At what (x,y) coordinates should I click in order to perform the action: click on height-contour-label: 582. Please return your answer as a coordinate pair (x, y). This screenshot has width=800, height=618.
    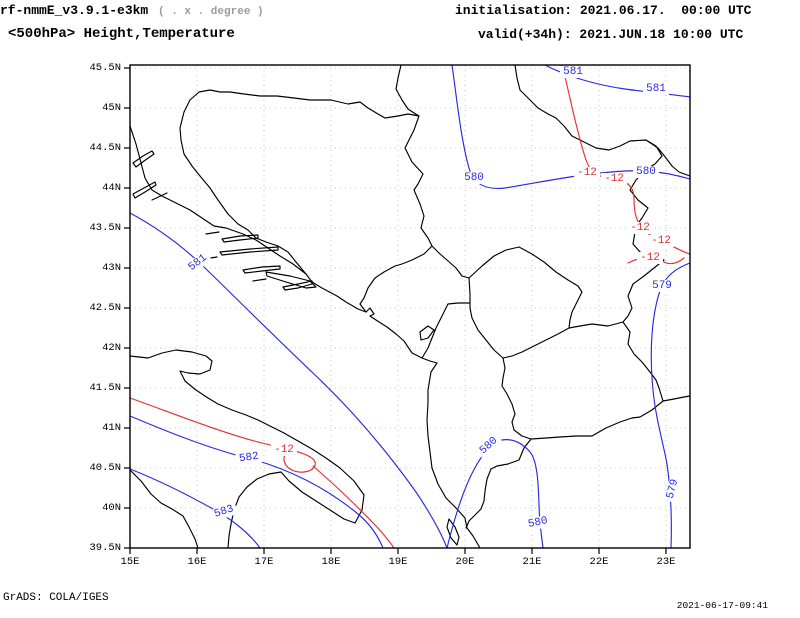
    Looking at the image, I should click on (249, 458).